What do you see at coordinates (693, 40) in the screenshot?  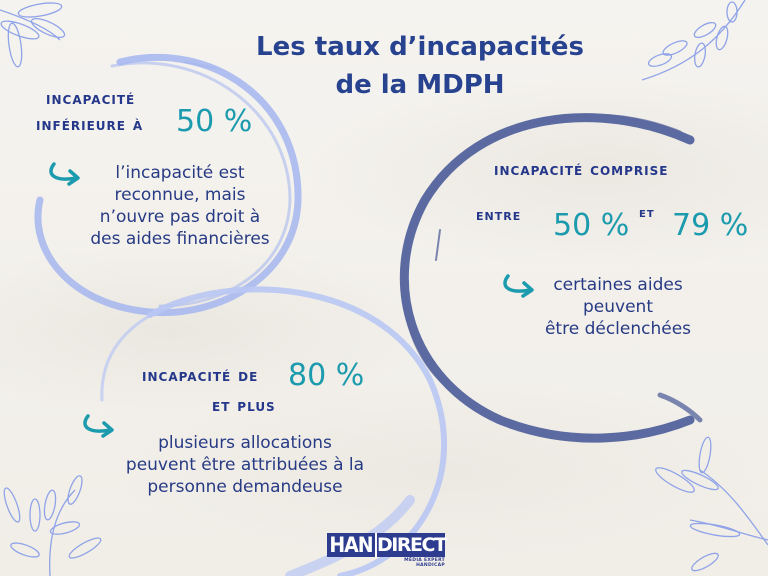 I see `leaf-branch-top-right` at bounding box center [693, 40].